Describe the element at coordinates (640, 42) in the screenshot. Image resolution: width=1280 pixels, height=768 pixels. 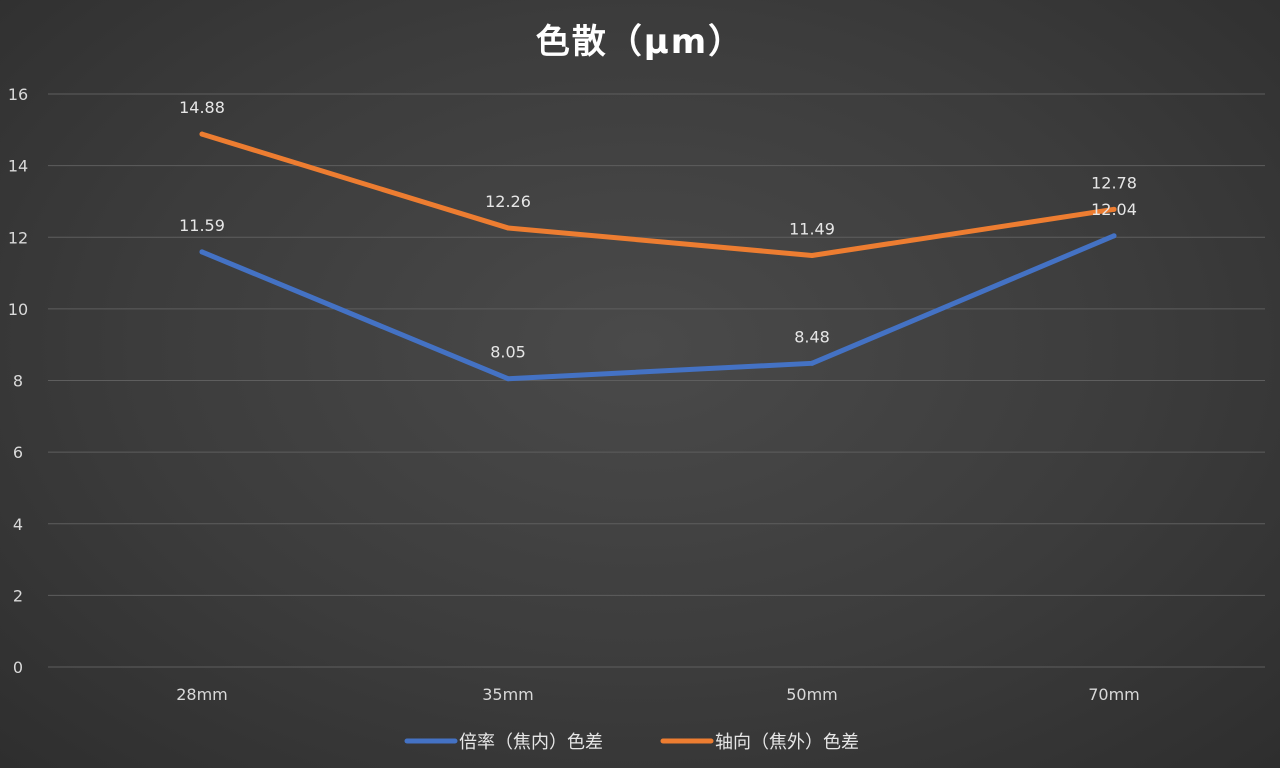
I see `chart-title: 色散（μm）` at that location.